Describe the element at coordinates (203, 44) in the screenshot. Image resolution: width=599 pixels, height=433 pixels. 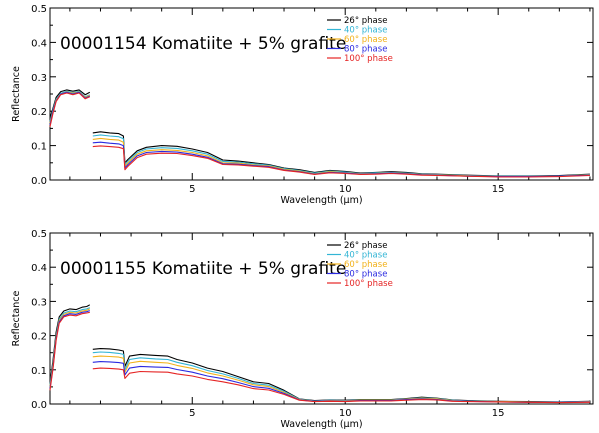
I see `panel-title: 00001154 Komatiite + 5% grafite` at that location.